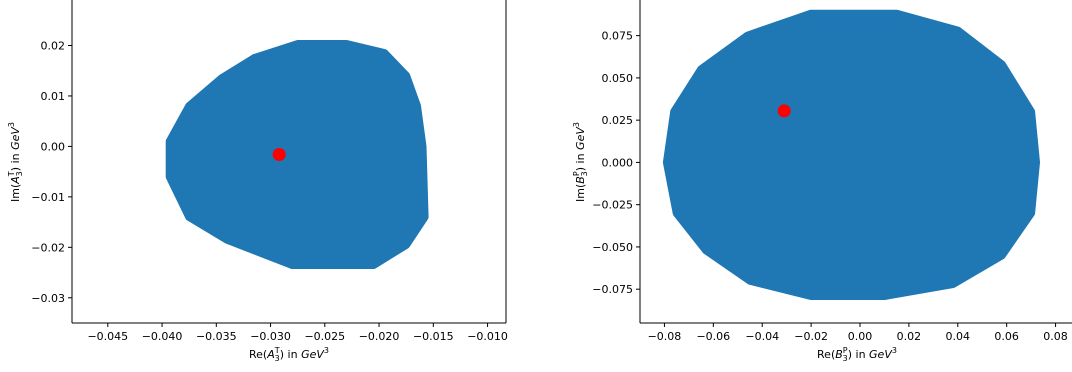  I want to click on y-tick-label: −0.01, so click(48, 197).